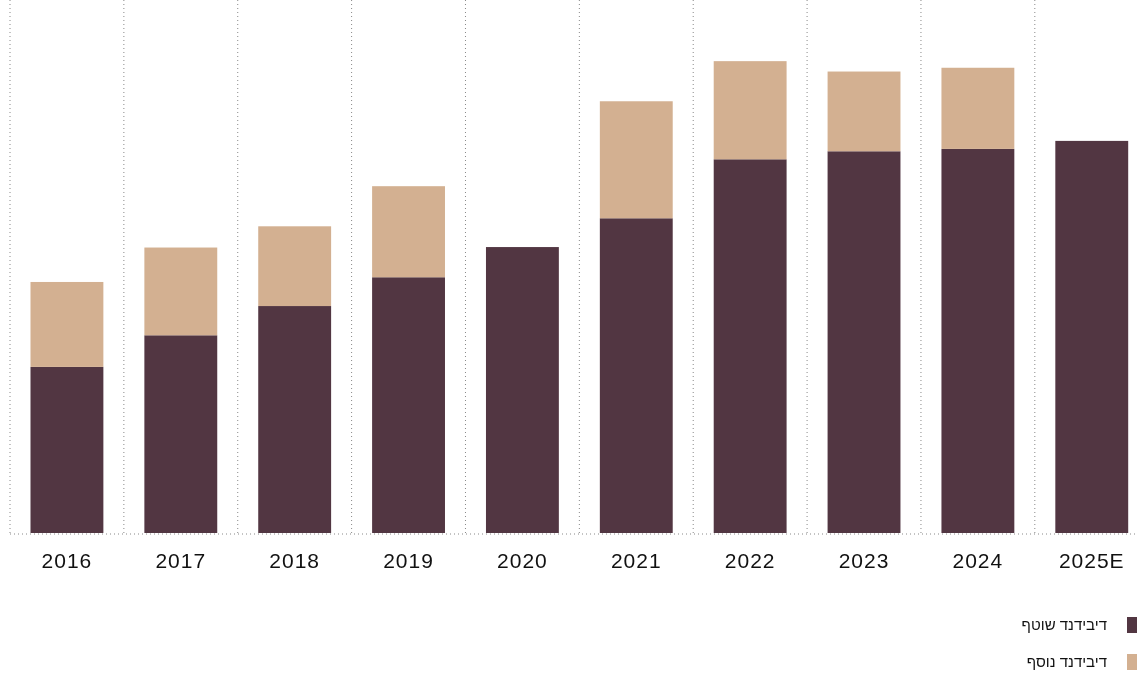  What do you see at coordinates (1066, 661) in the screenshot?
I see `legend-label: דיבידנד נוסף` at bounding box center [1066, 661].